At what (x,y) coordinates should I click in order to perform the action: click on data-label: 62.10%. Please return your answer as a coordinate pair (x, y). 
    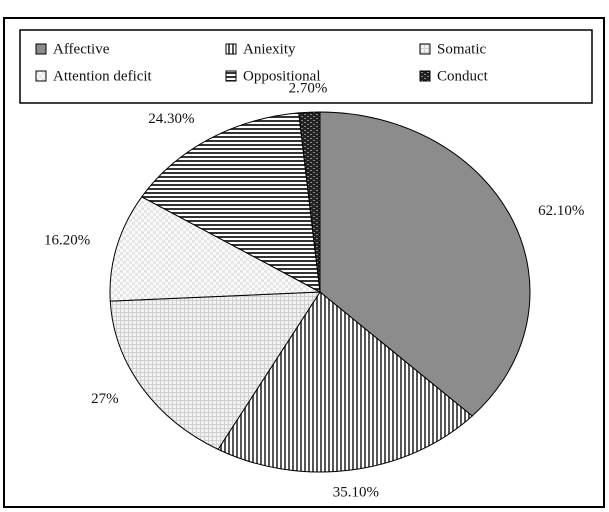
    Looking at the image, I should click on (561, 211).